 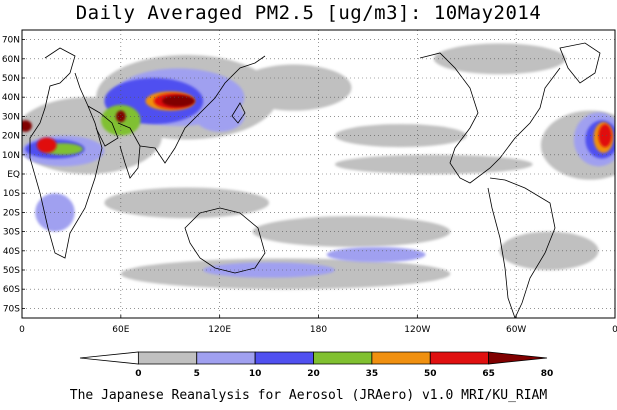 I want to click on lat-tick-label: 70S, so click(x=11, y=309).